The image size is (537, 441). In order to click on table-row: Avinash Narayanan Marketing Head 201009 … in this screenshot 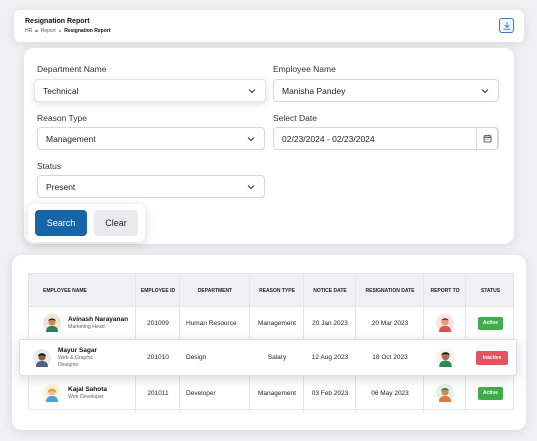, I will do `click(271, 323)`.